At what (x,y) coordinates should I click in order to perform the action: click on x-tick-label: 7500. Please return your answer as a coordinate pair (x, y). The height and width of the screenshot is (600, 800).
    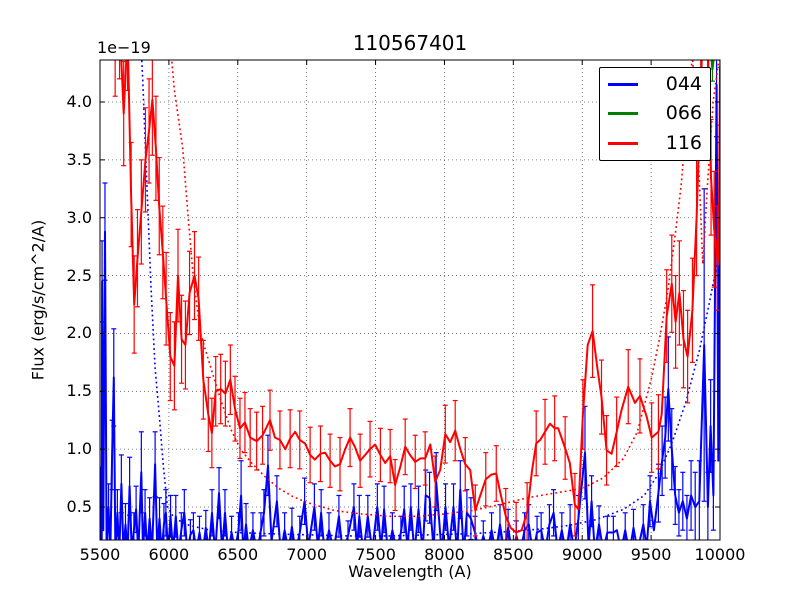
    Looking at the image, I should click on (375, 554).